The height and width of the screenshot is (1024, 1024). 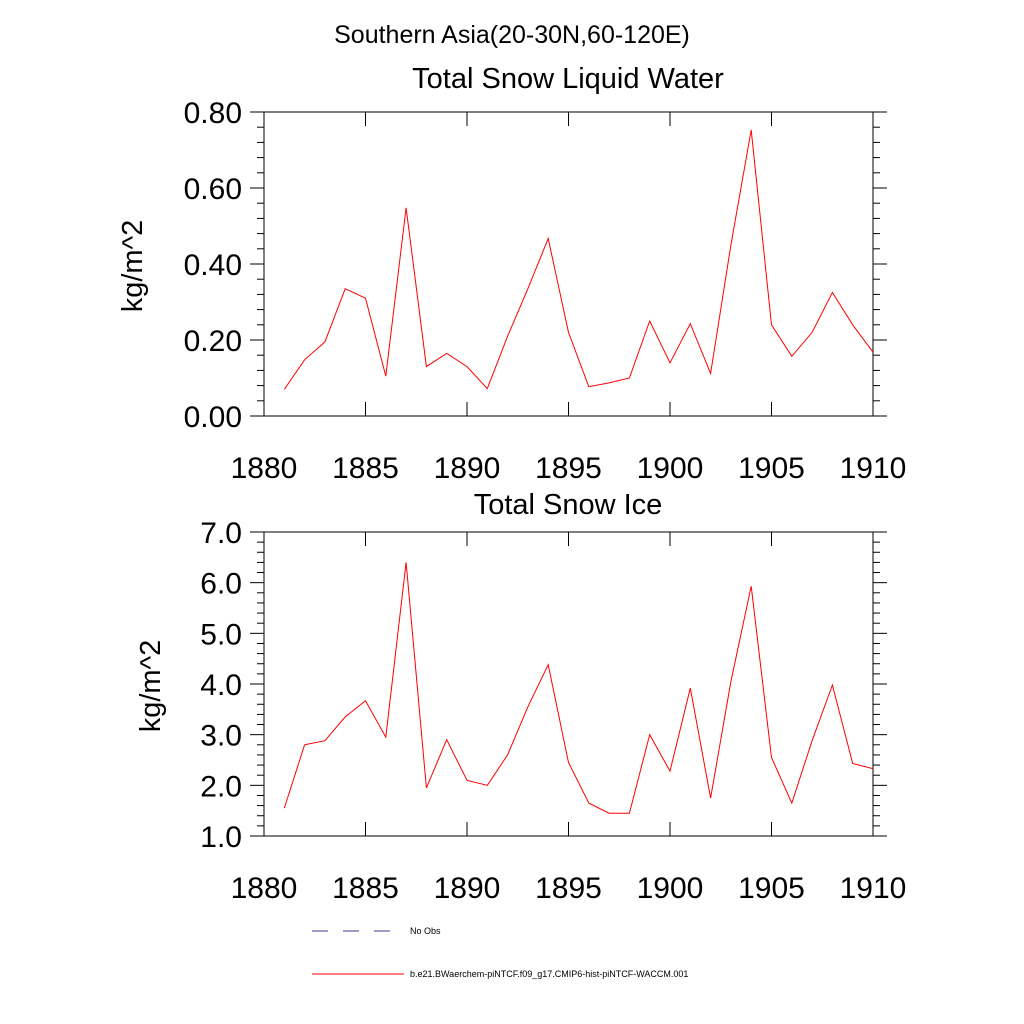 I want to click on y-tick-label: 5.0, so click(x=221, y=634).